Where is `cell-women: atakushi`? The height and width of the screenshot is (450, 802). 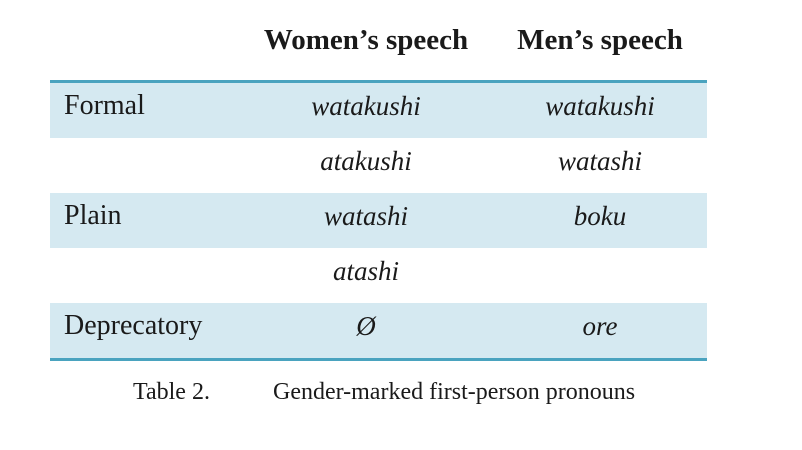 cell-women: atakushi is located at coordinates (366, 161).